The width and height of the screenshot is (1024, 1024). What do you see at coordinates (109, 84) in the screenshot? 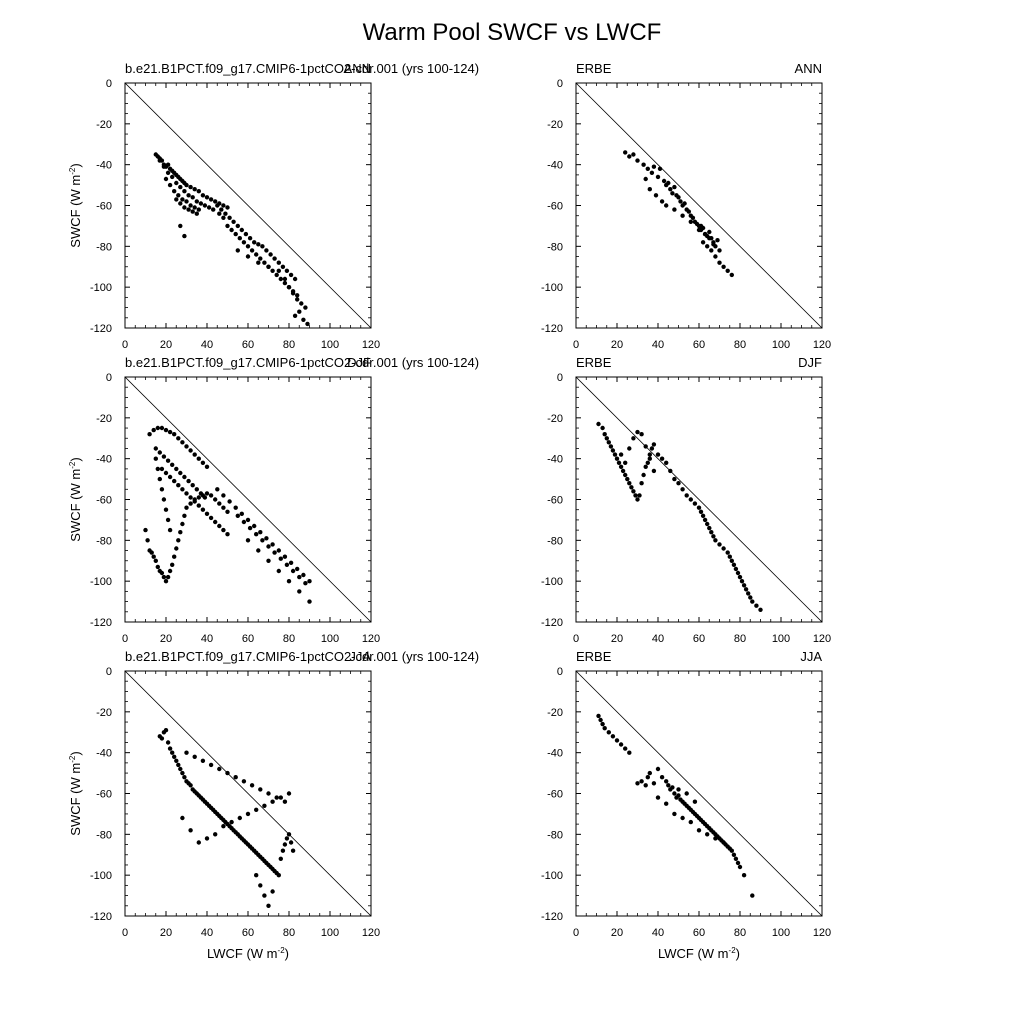
I see `y-tick-label: 0` at bounding box center [109, 84].